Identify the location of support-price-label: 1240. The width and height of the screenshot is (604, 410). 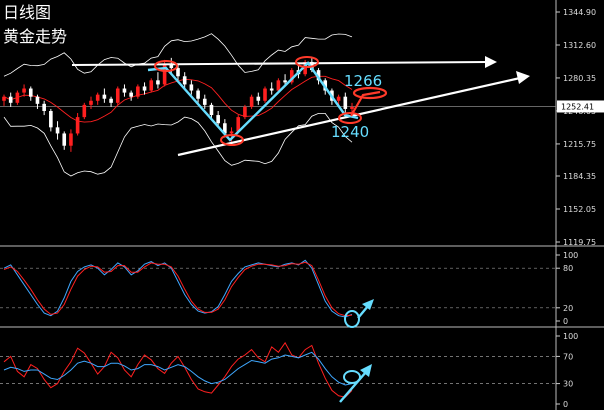
(350, 132).